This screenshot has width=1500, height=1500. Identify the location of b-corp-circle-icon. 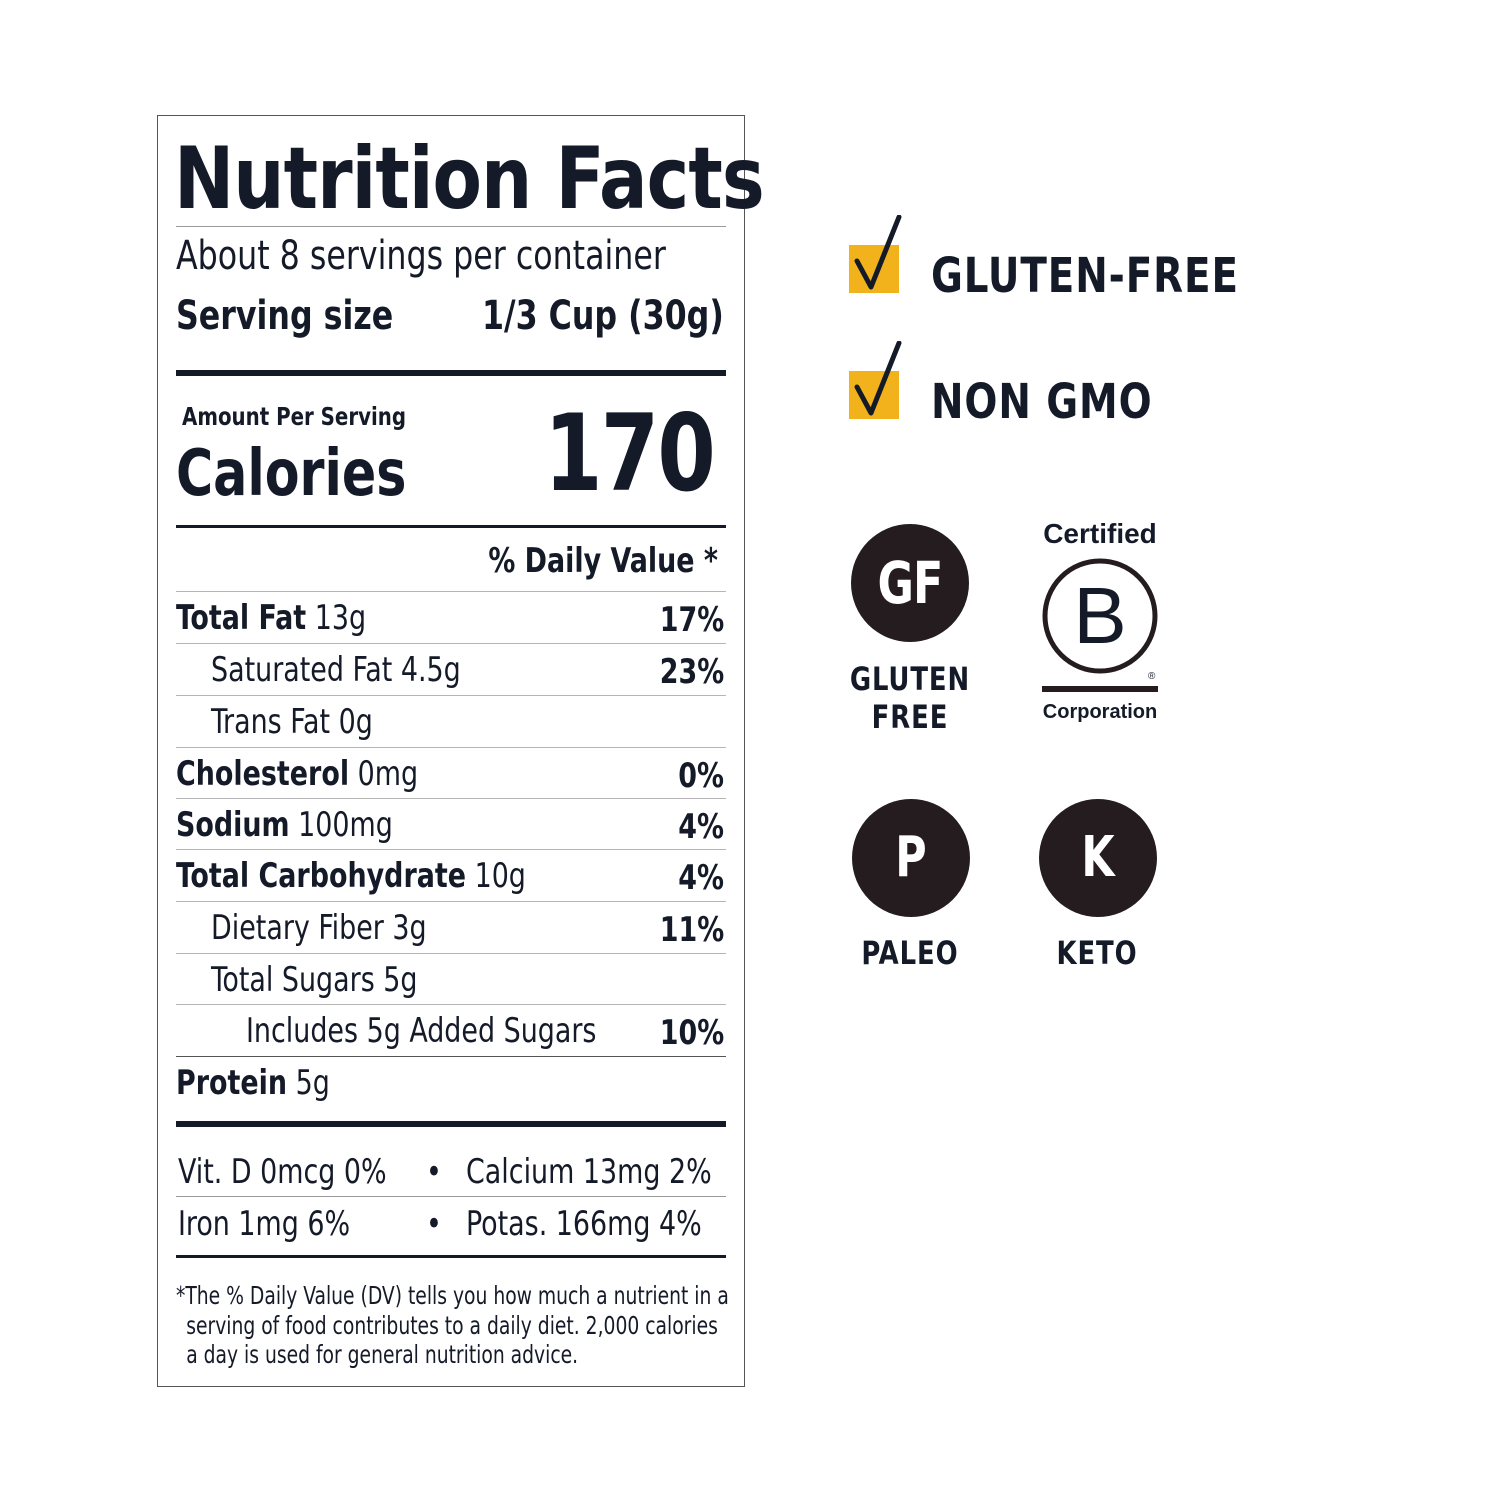
(1100, 616).